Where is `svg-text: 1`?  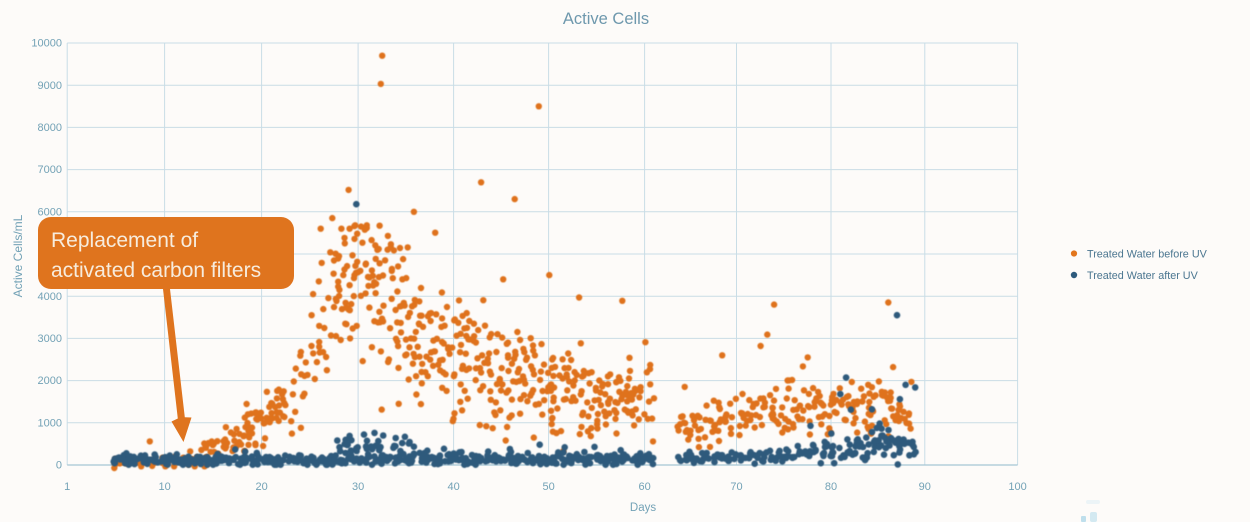 svg-text: 1 is located at coordinates (67, 487).